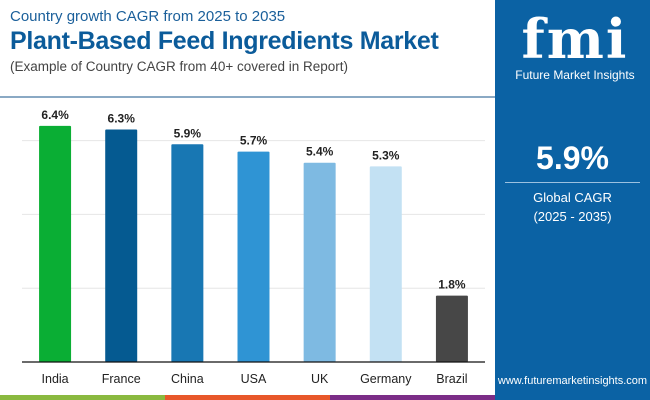 The height and width of the screenshot is (400, 650). I want to click on x-tick-label: Germany, so click(386, 379).